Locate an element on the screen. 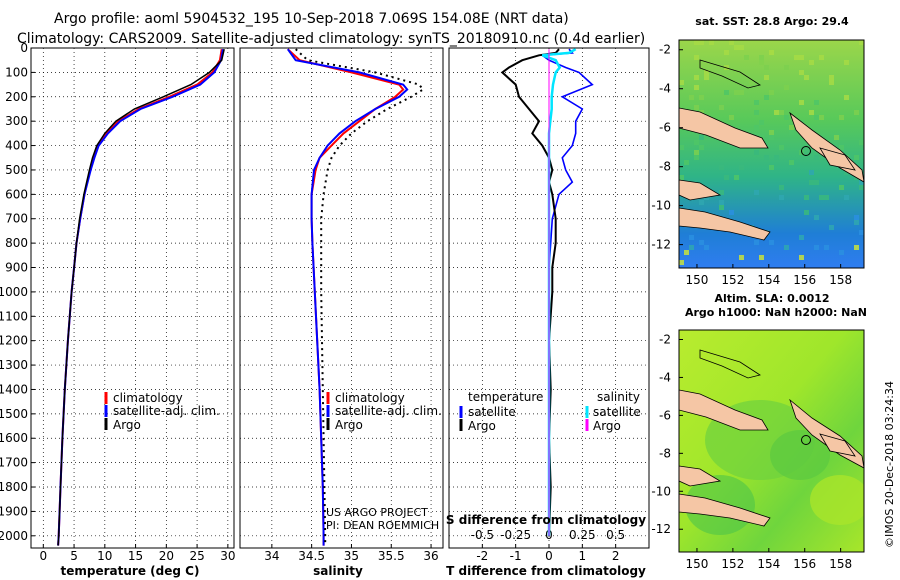 Image resolution: width=900 pixels, height=580 pixels. longitude-tick: 152 is located at coordinates (732, 564).